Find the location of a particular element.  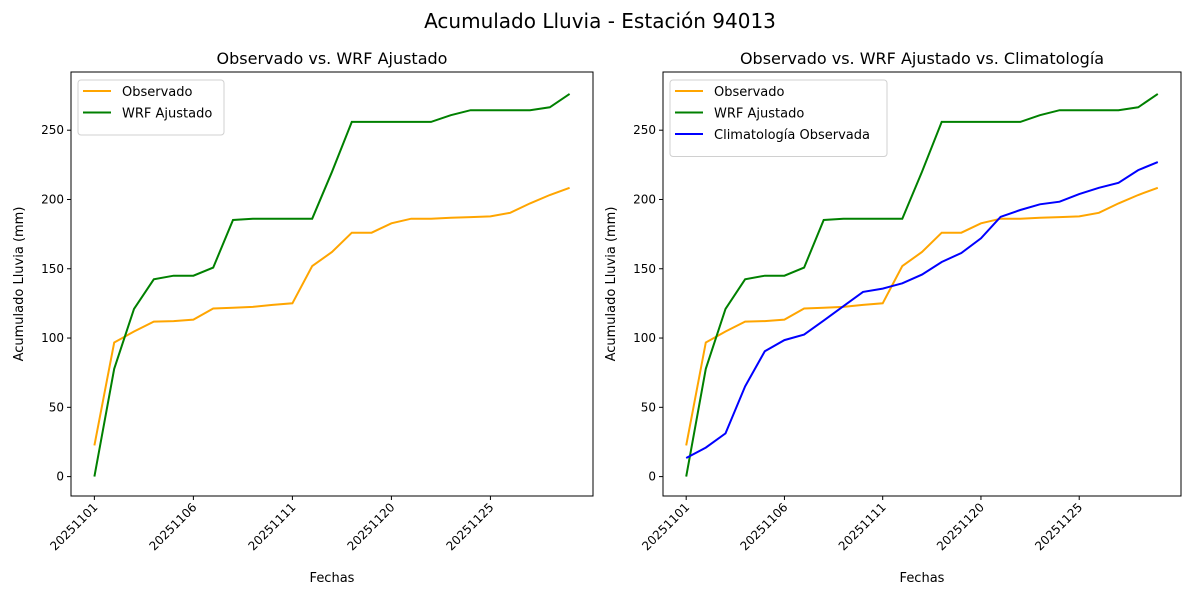

figure-suptitle: Acumulado Lluvia - Estación 94013 is located at coordinates (600, 21).